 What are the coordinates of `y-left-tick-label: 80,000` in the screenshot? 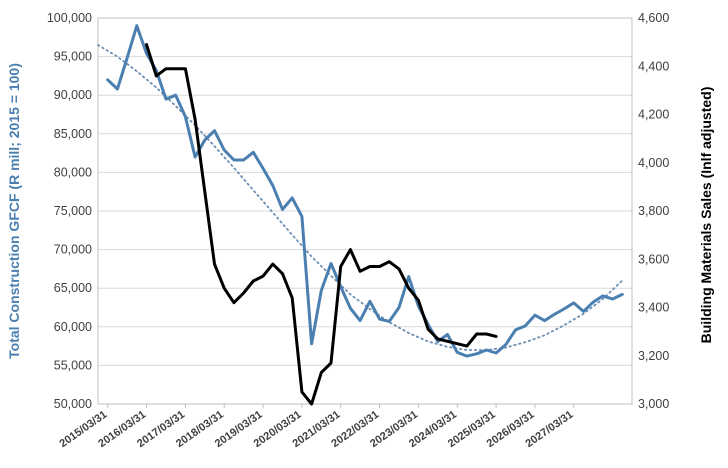 It's located at (73, 172).